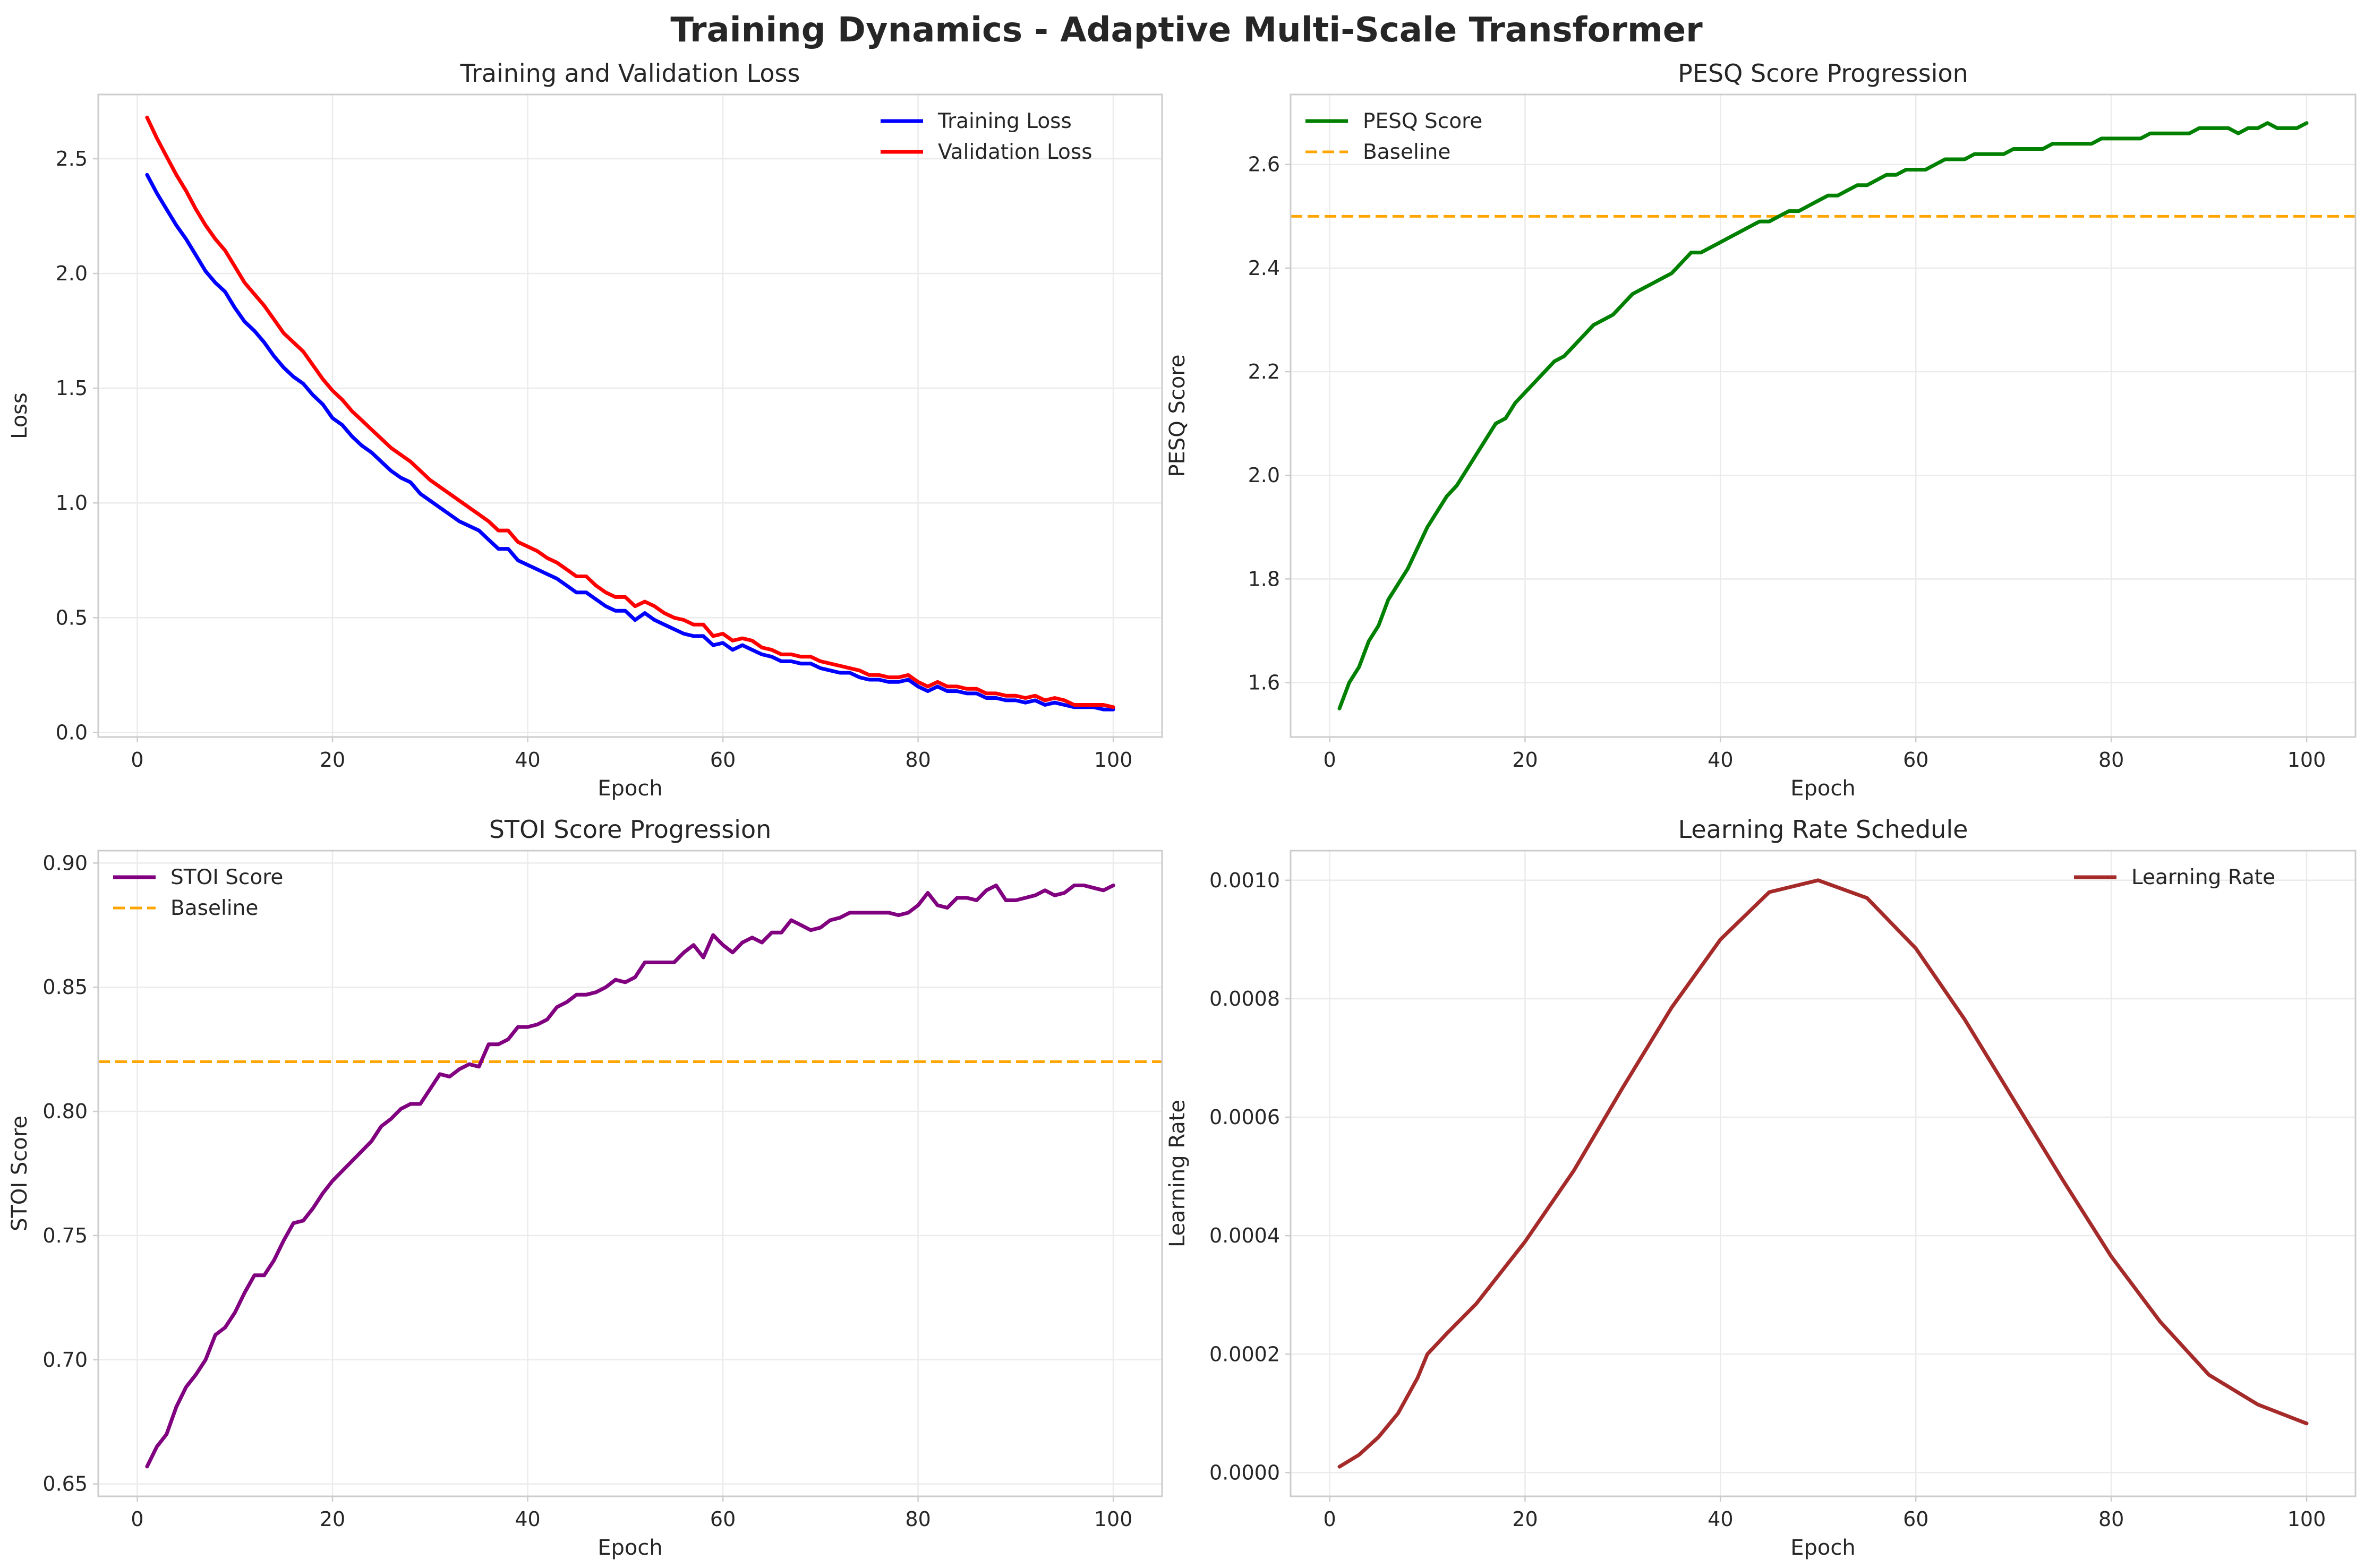 The width and height of the screenshot is (2373, 1568). Describe the element at coordinates (65, 1484) in the screenshot. I see `y-tick-label: 0.65` at that location.